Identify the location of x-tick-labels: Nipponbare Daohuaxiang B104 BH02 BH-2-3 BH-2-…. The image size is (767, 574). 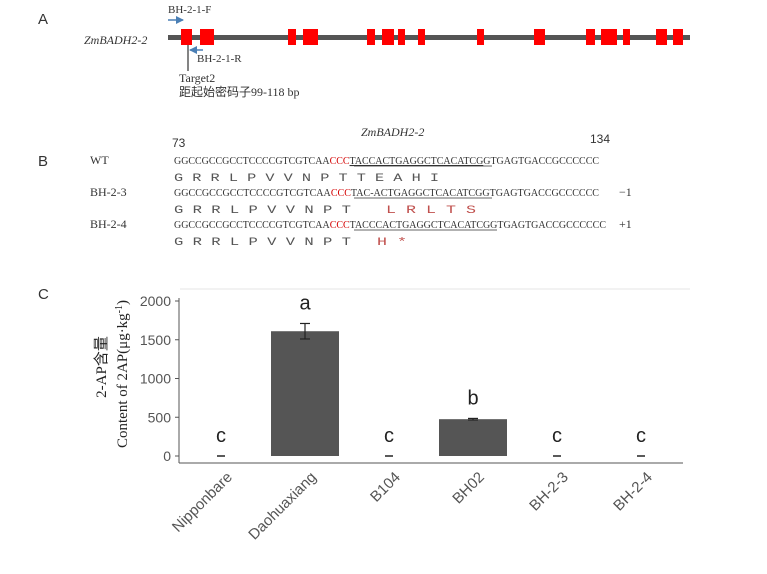
(412, 506).